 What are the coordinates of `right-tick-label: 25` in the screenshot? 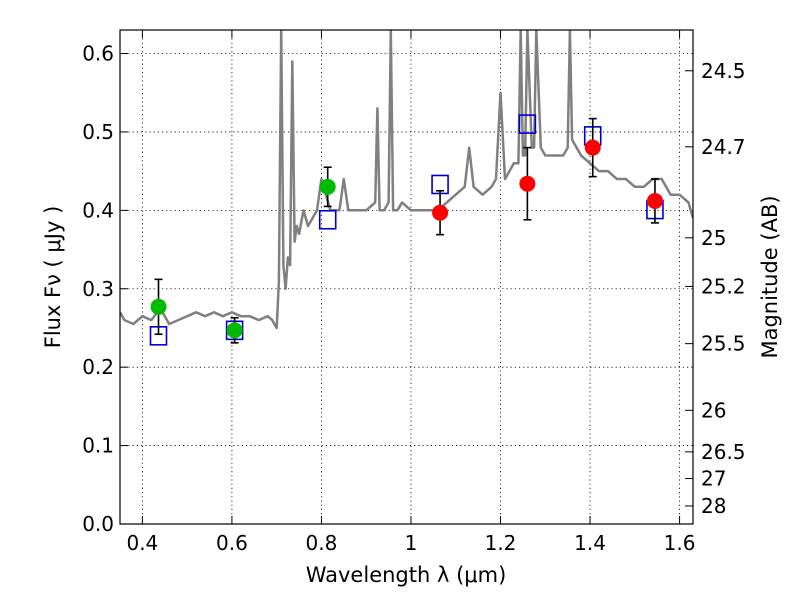 It's located at (713, 238).